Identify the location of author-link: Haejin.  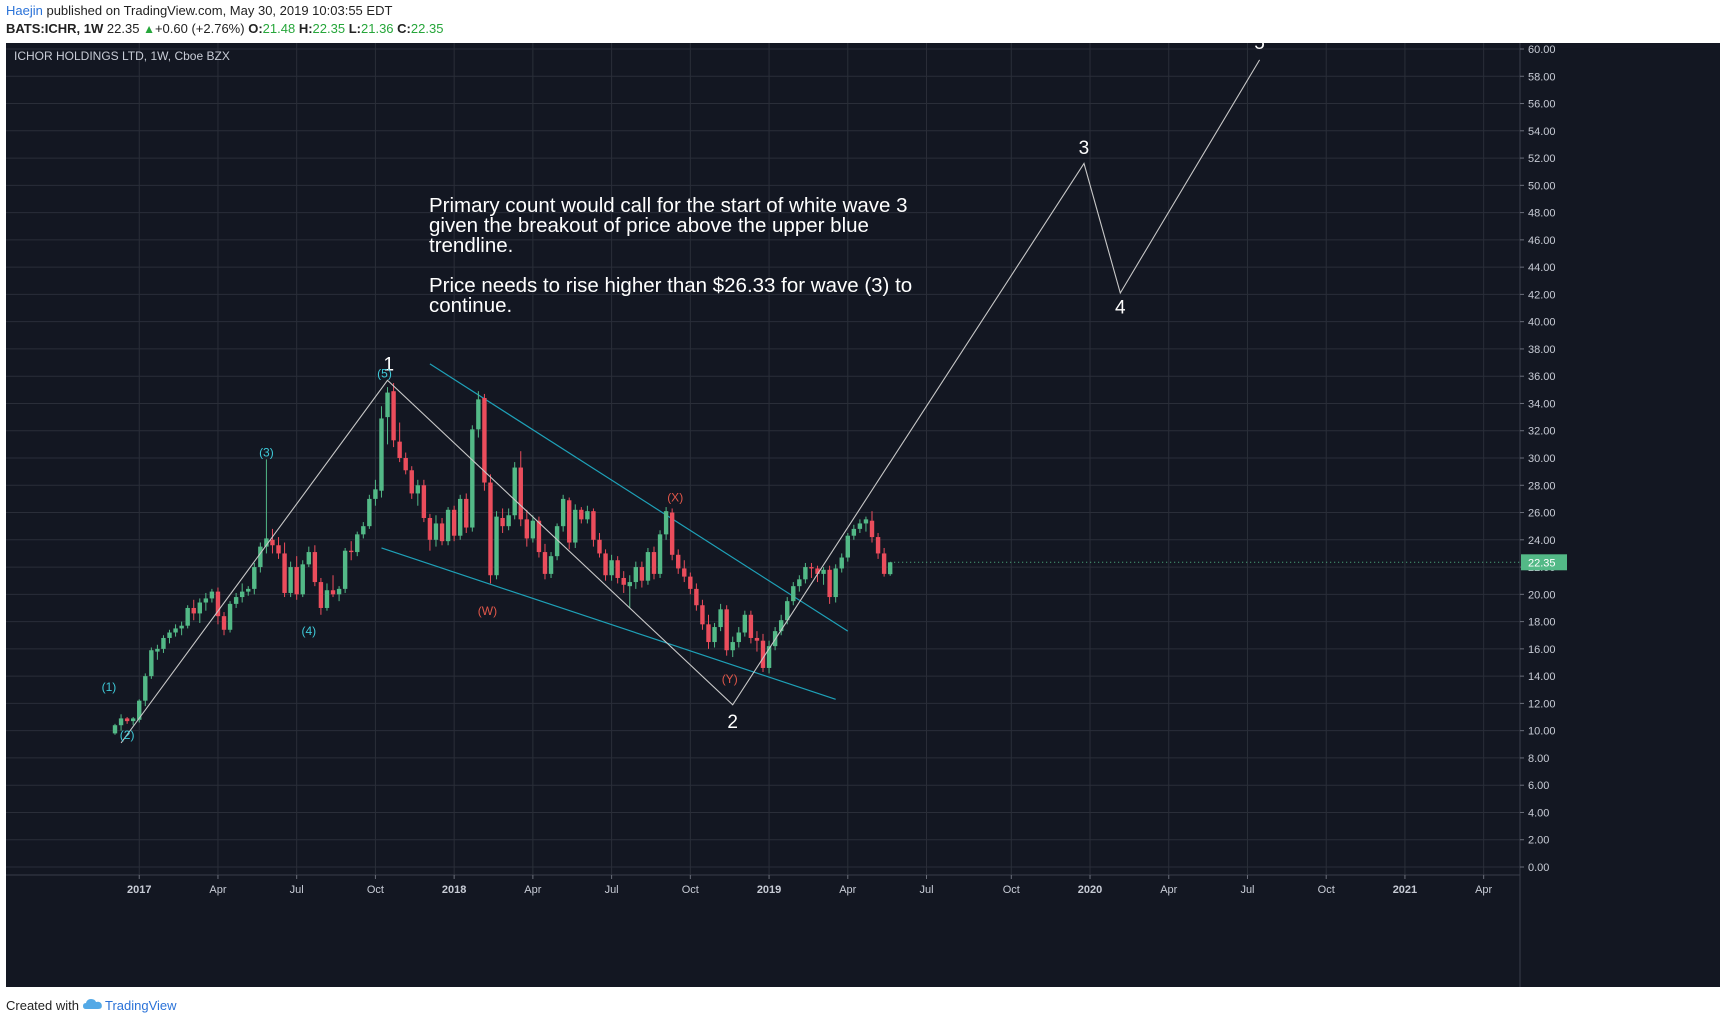
(24, 10).